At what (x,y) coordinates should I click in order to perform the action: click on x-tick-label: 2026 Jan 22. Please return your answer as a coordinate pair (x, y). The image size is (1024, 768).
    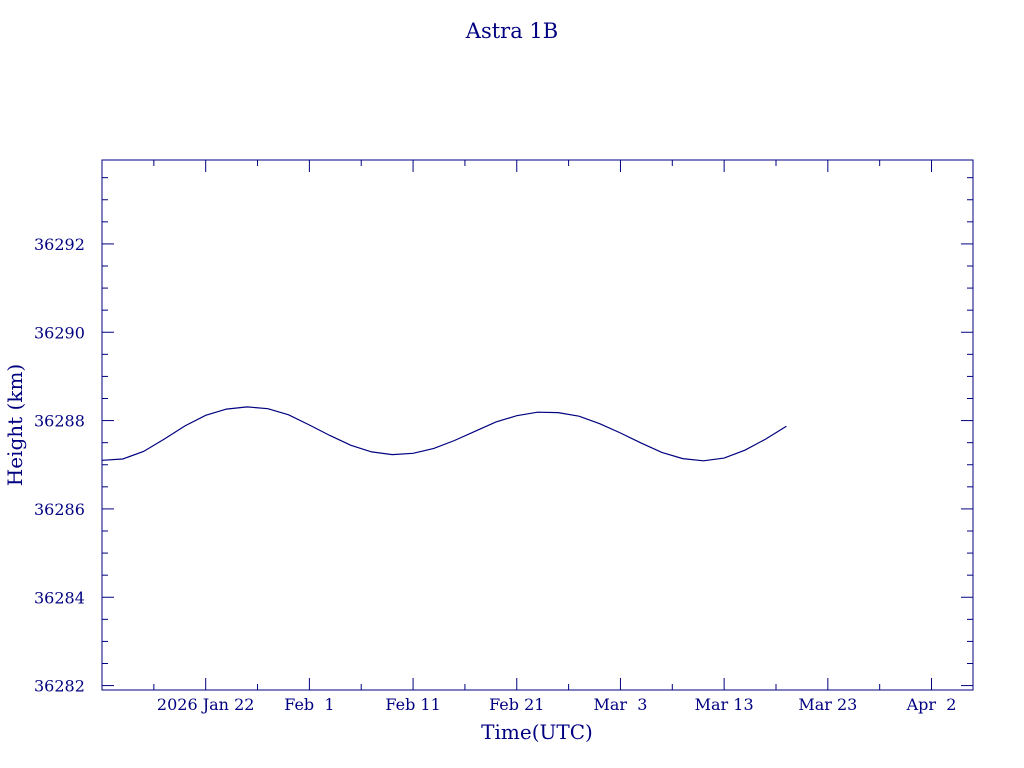
    Looking at the image, I should click on (206, 704).